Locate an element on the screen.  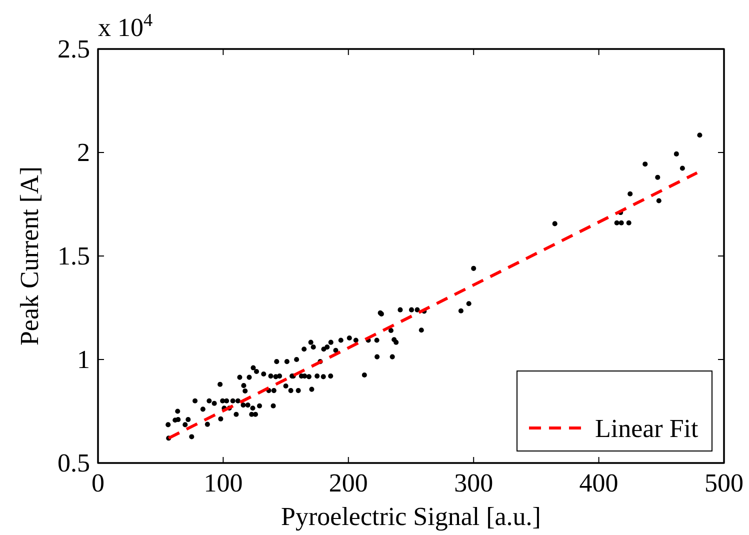
x-tick-label: 100 is located at coordinates (223, 483).